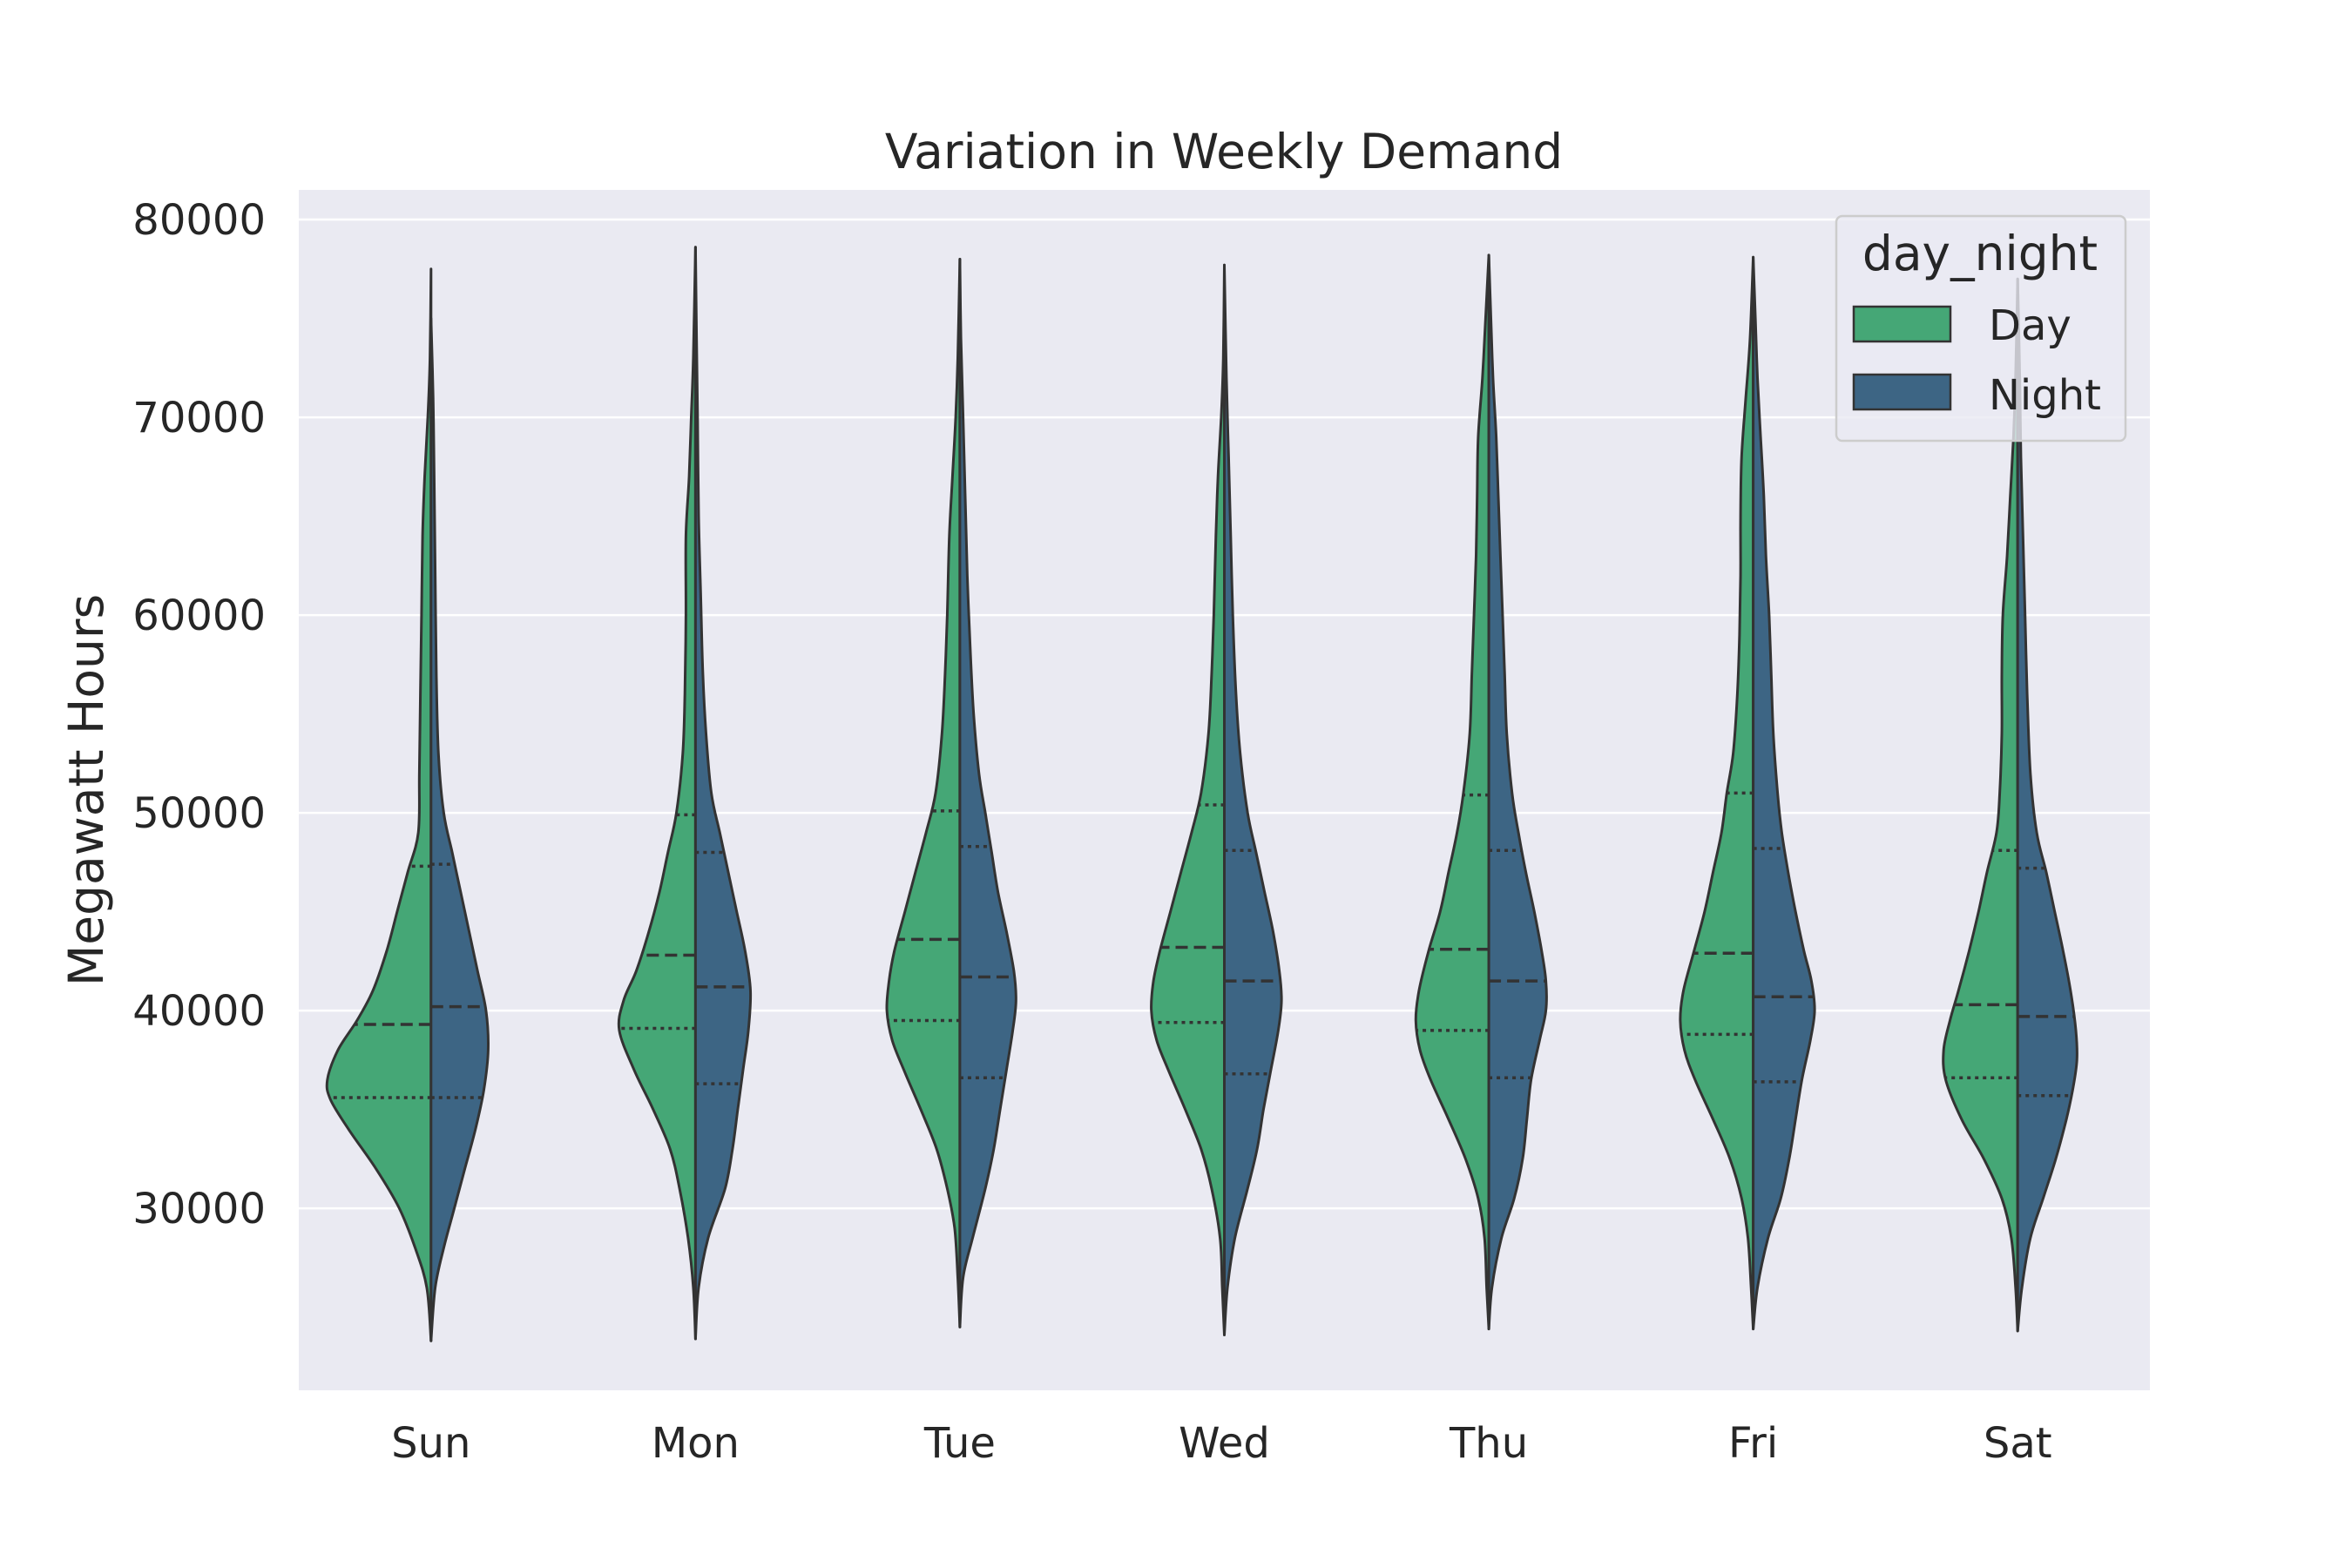 The height and width of the screenshot is (1568, 2352). I want to click on violin-night-thu, so click(1517, 792).